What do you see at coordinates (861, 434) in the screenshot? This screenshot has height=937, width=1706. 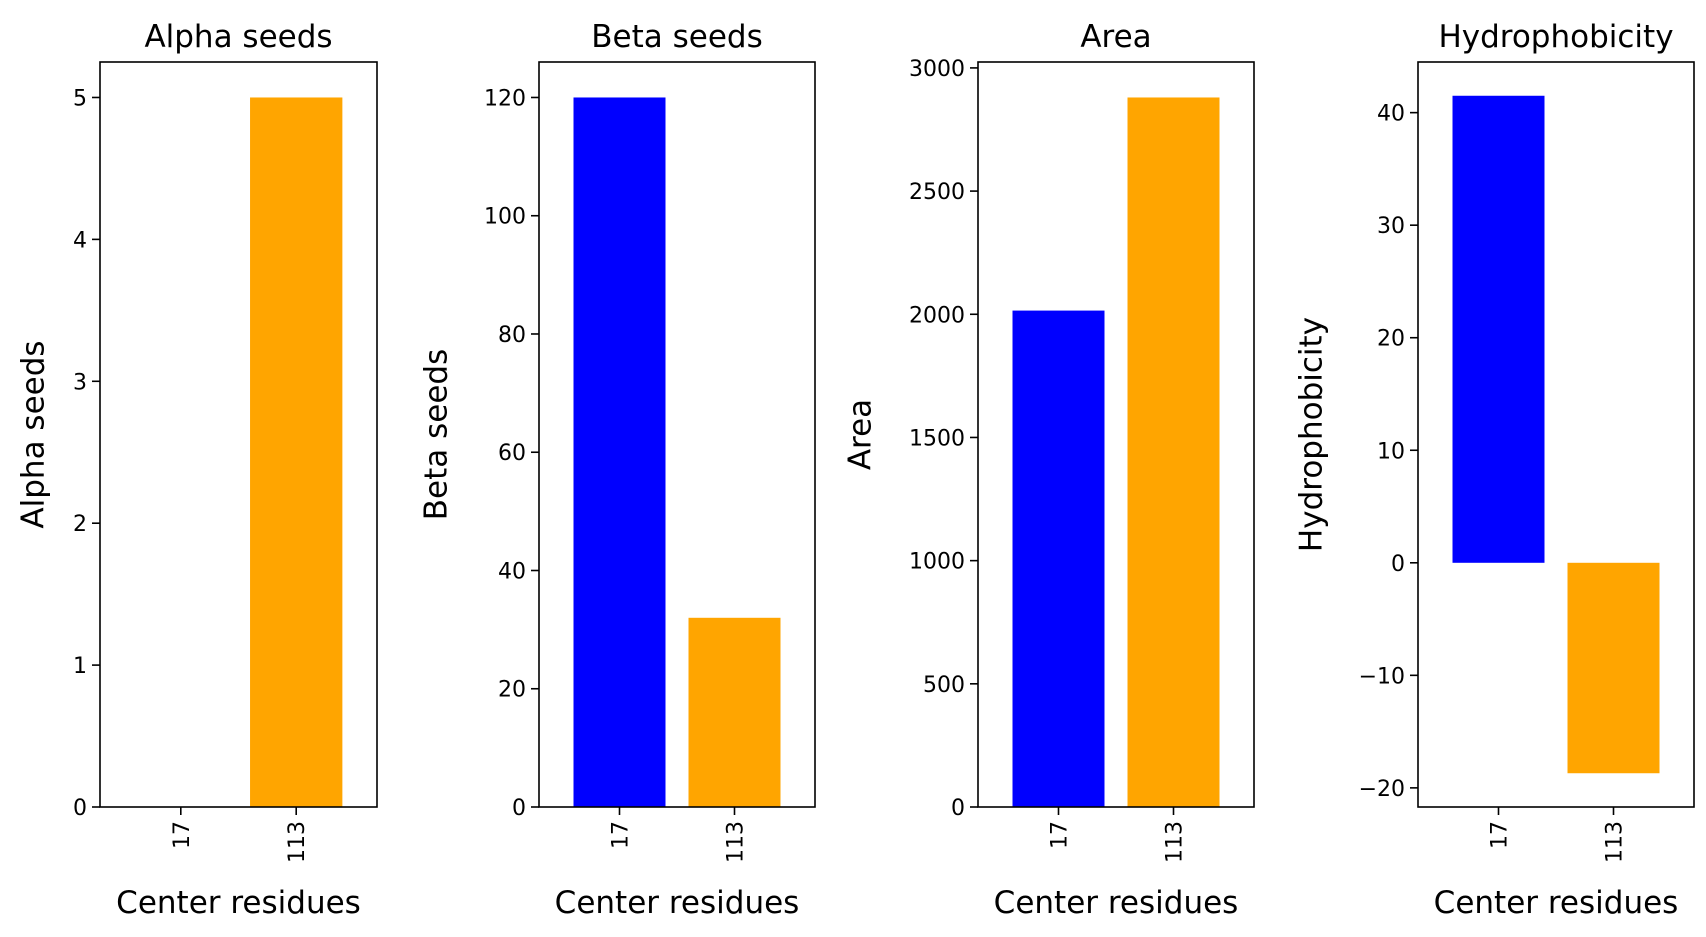 I see `y-axis-label: Area` at bounding box center [861, 434].